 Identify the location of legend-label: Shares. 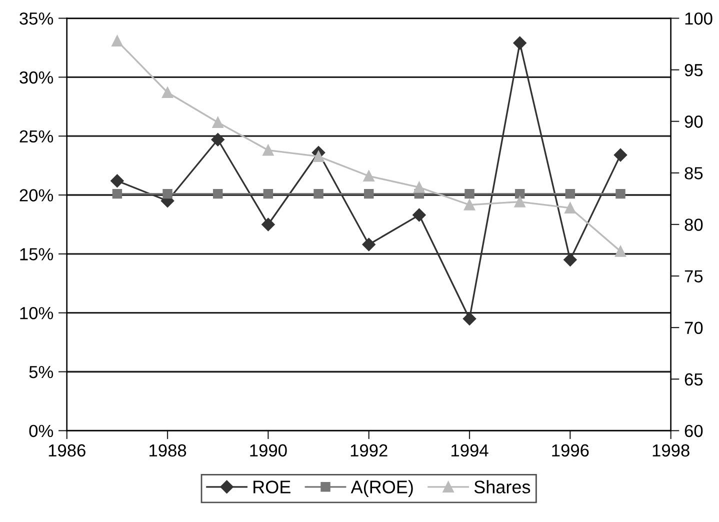
(502, 487).